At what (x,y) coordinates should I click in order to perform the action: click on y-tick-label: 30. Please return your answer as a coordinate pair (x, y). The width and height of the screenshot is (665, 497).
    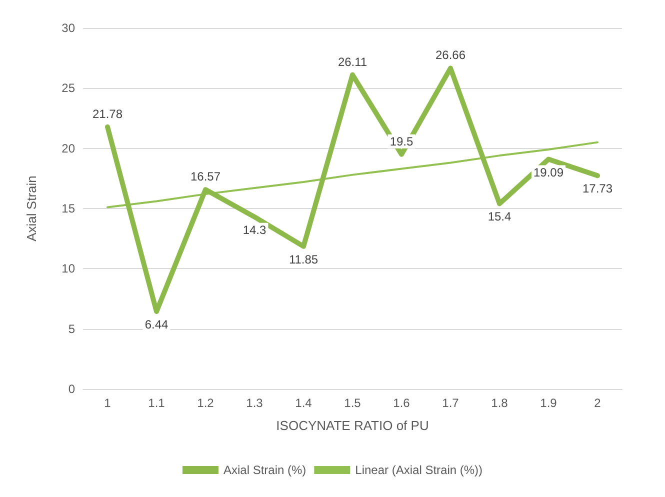
    Looking at the image, I should click on (69, 28).